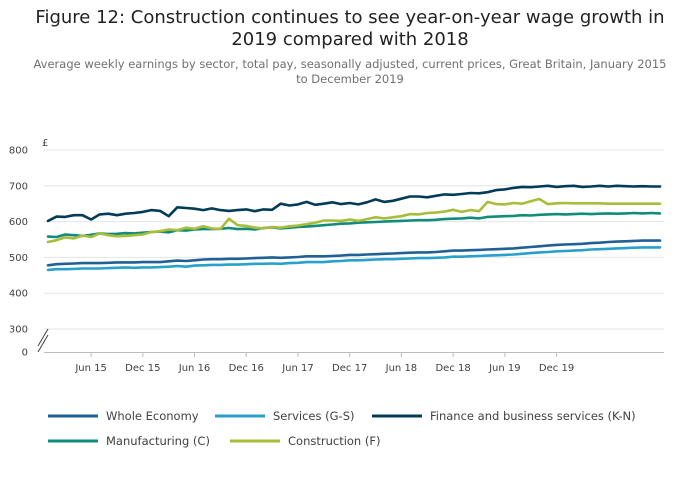  What do you see at coordinates (354, 203) in the screenshot?
I see `series-line-finance-and-business-services-k-n` at bounding box center [354, 203].